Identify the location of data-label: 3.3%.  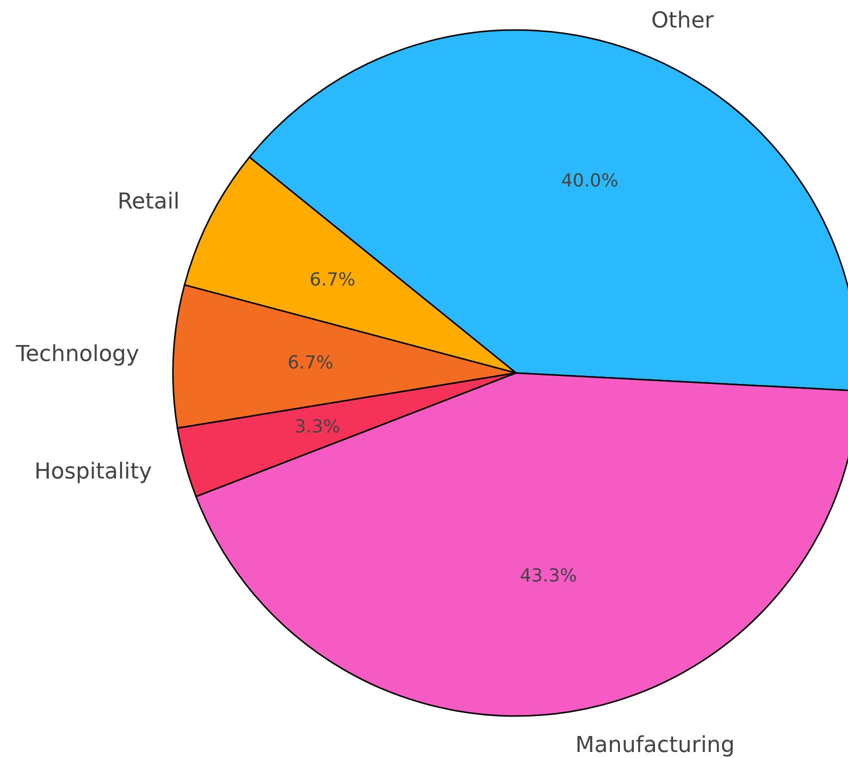
(317, 427).